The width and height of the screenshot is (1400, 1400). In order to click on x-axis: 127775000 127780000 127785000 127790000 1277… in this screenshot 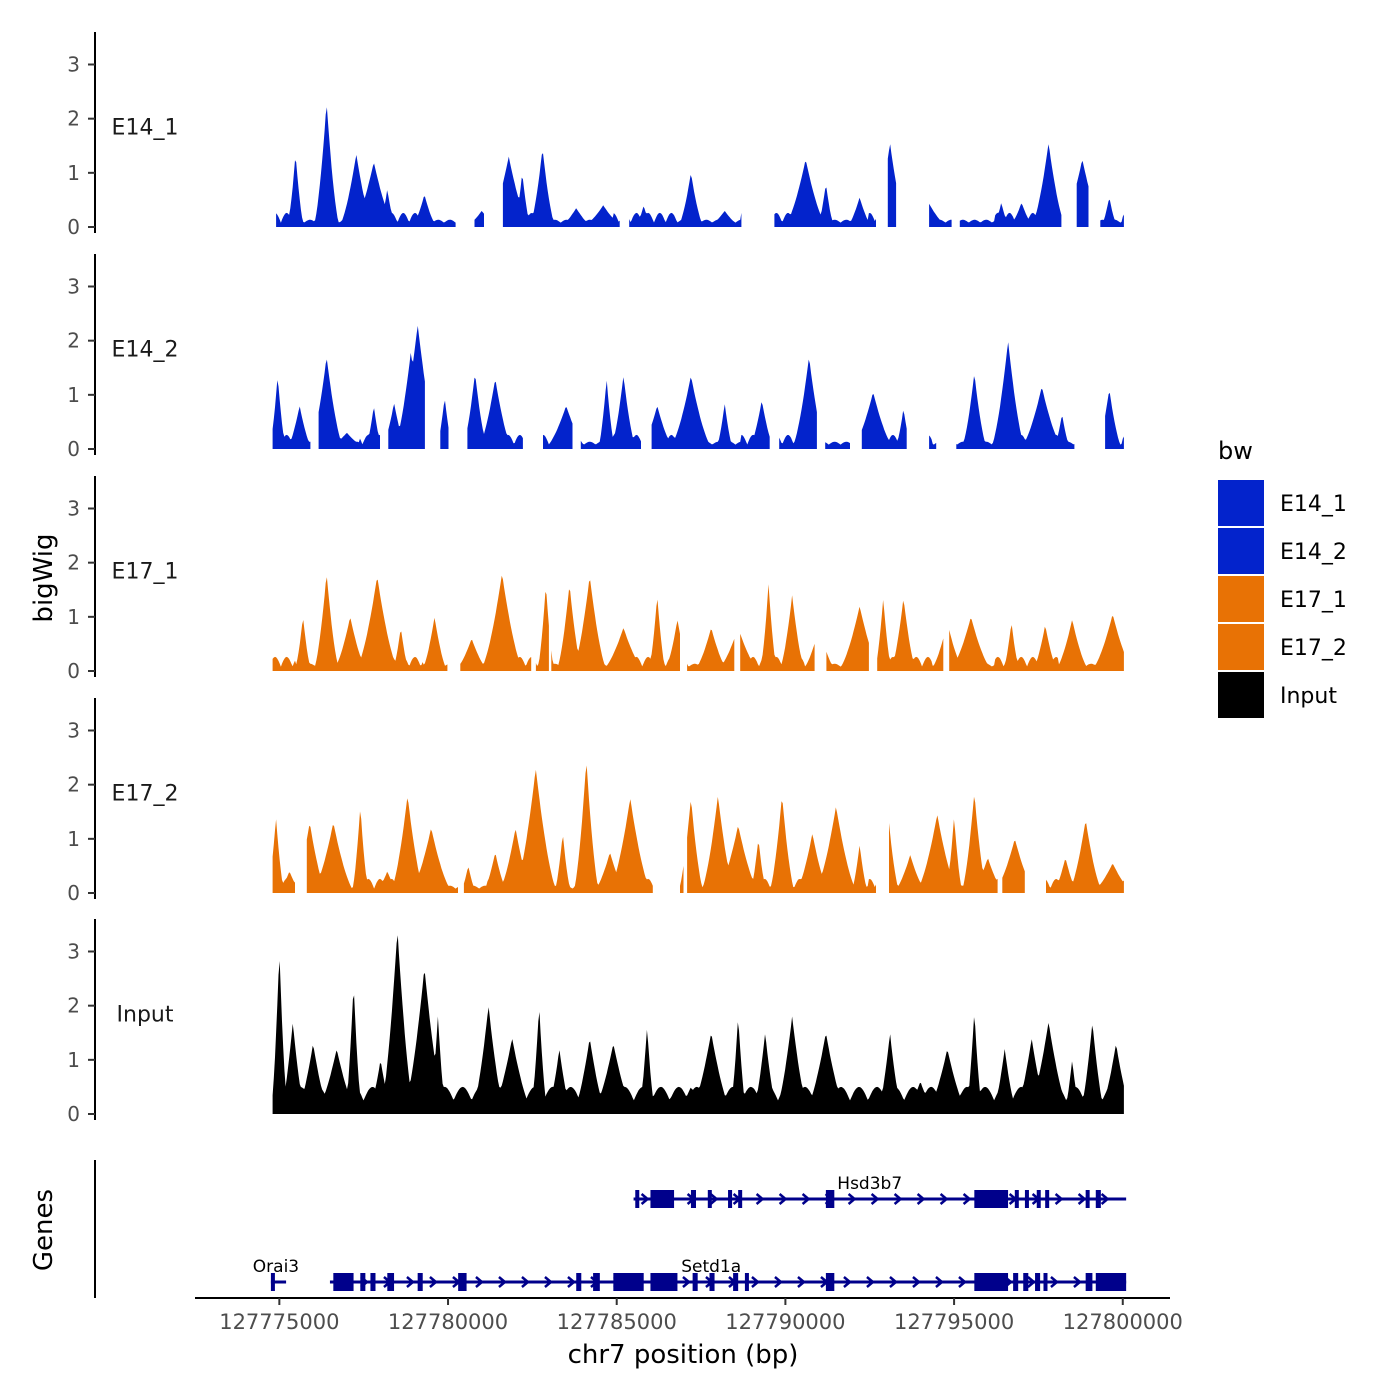, I will do `click(689, 1315)`.